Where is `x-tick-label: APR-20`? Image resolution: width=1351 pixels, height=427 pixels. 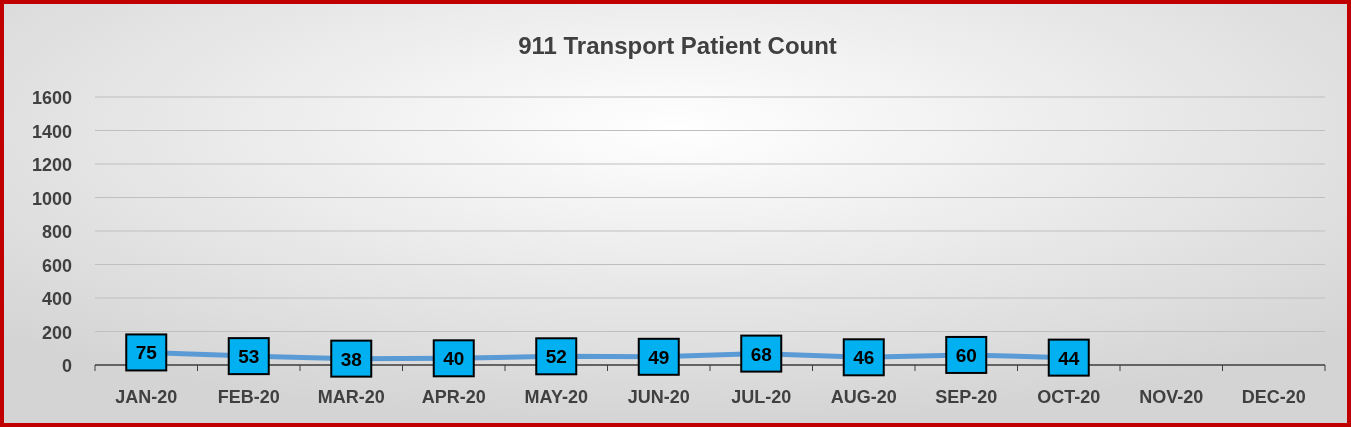
x-tick-label: APR-20 is located at coordinates (453, 397).